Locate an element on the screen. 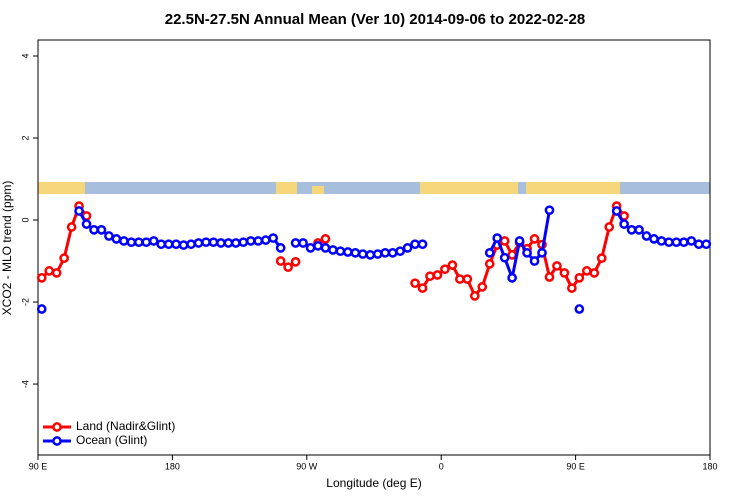  y-axis-label: XCO2 - MLO trend (ppm) is located at coordinates (7, 248).